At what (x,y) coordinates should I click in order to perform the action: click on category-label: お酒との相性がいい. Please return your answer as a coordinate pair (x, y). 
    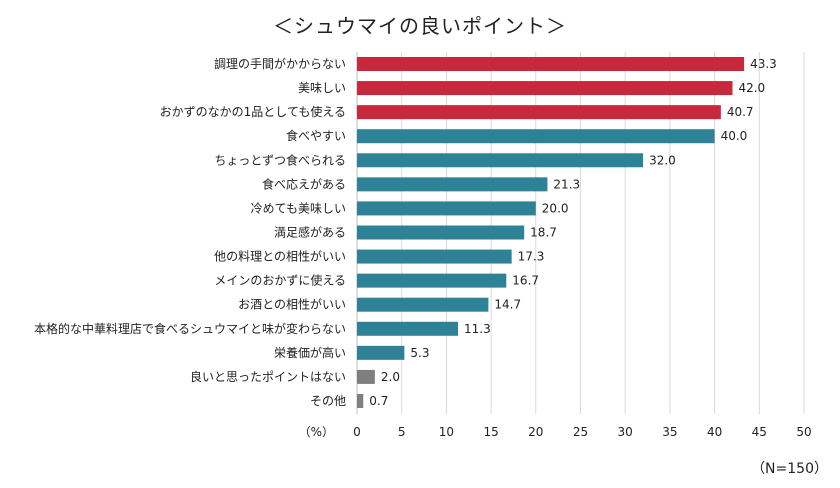
    Looking at the image, I should click on (292, 304).